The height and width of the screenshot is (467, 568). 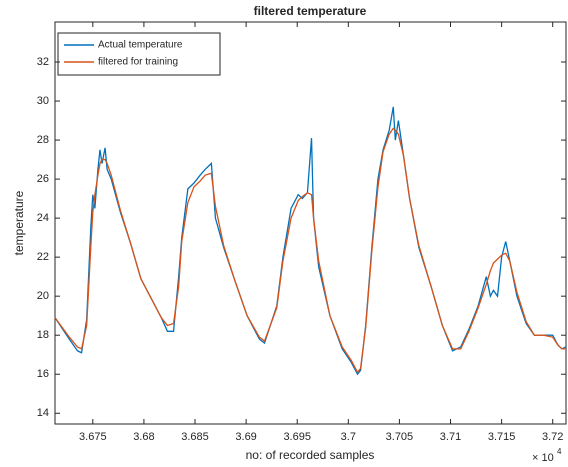 What do you see at coordinates (559, 451) in the screenshot?
I see `x-multiplier-exponent: 4` at bounding box center [559, 451].